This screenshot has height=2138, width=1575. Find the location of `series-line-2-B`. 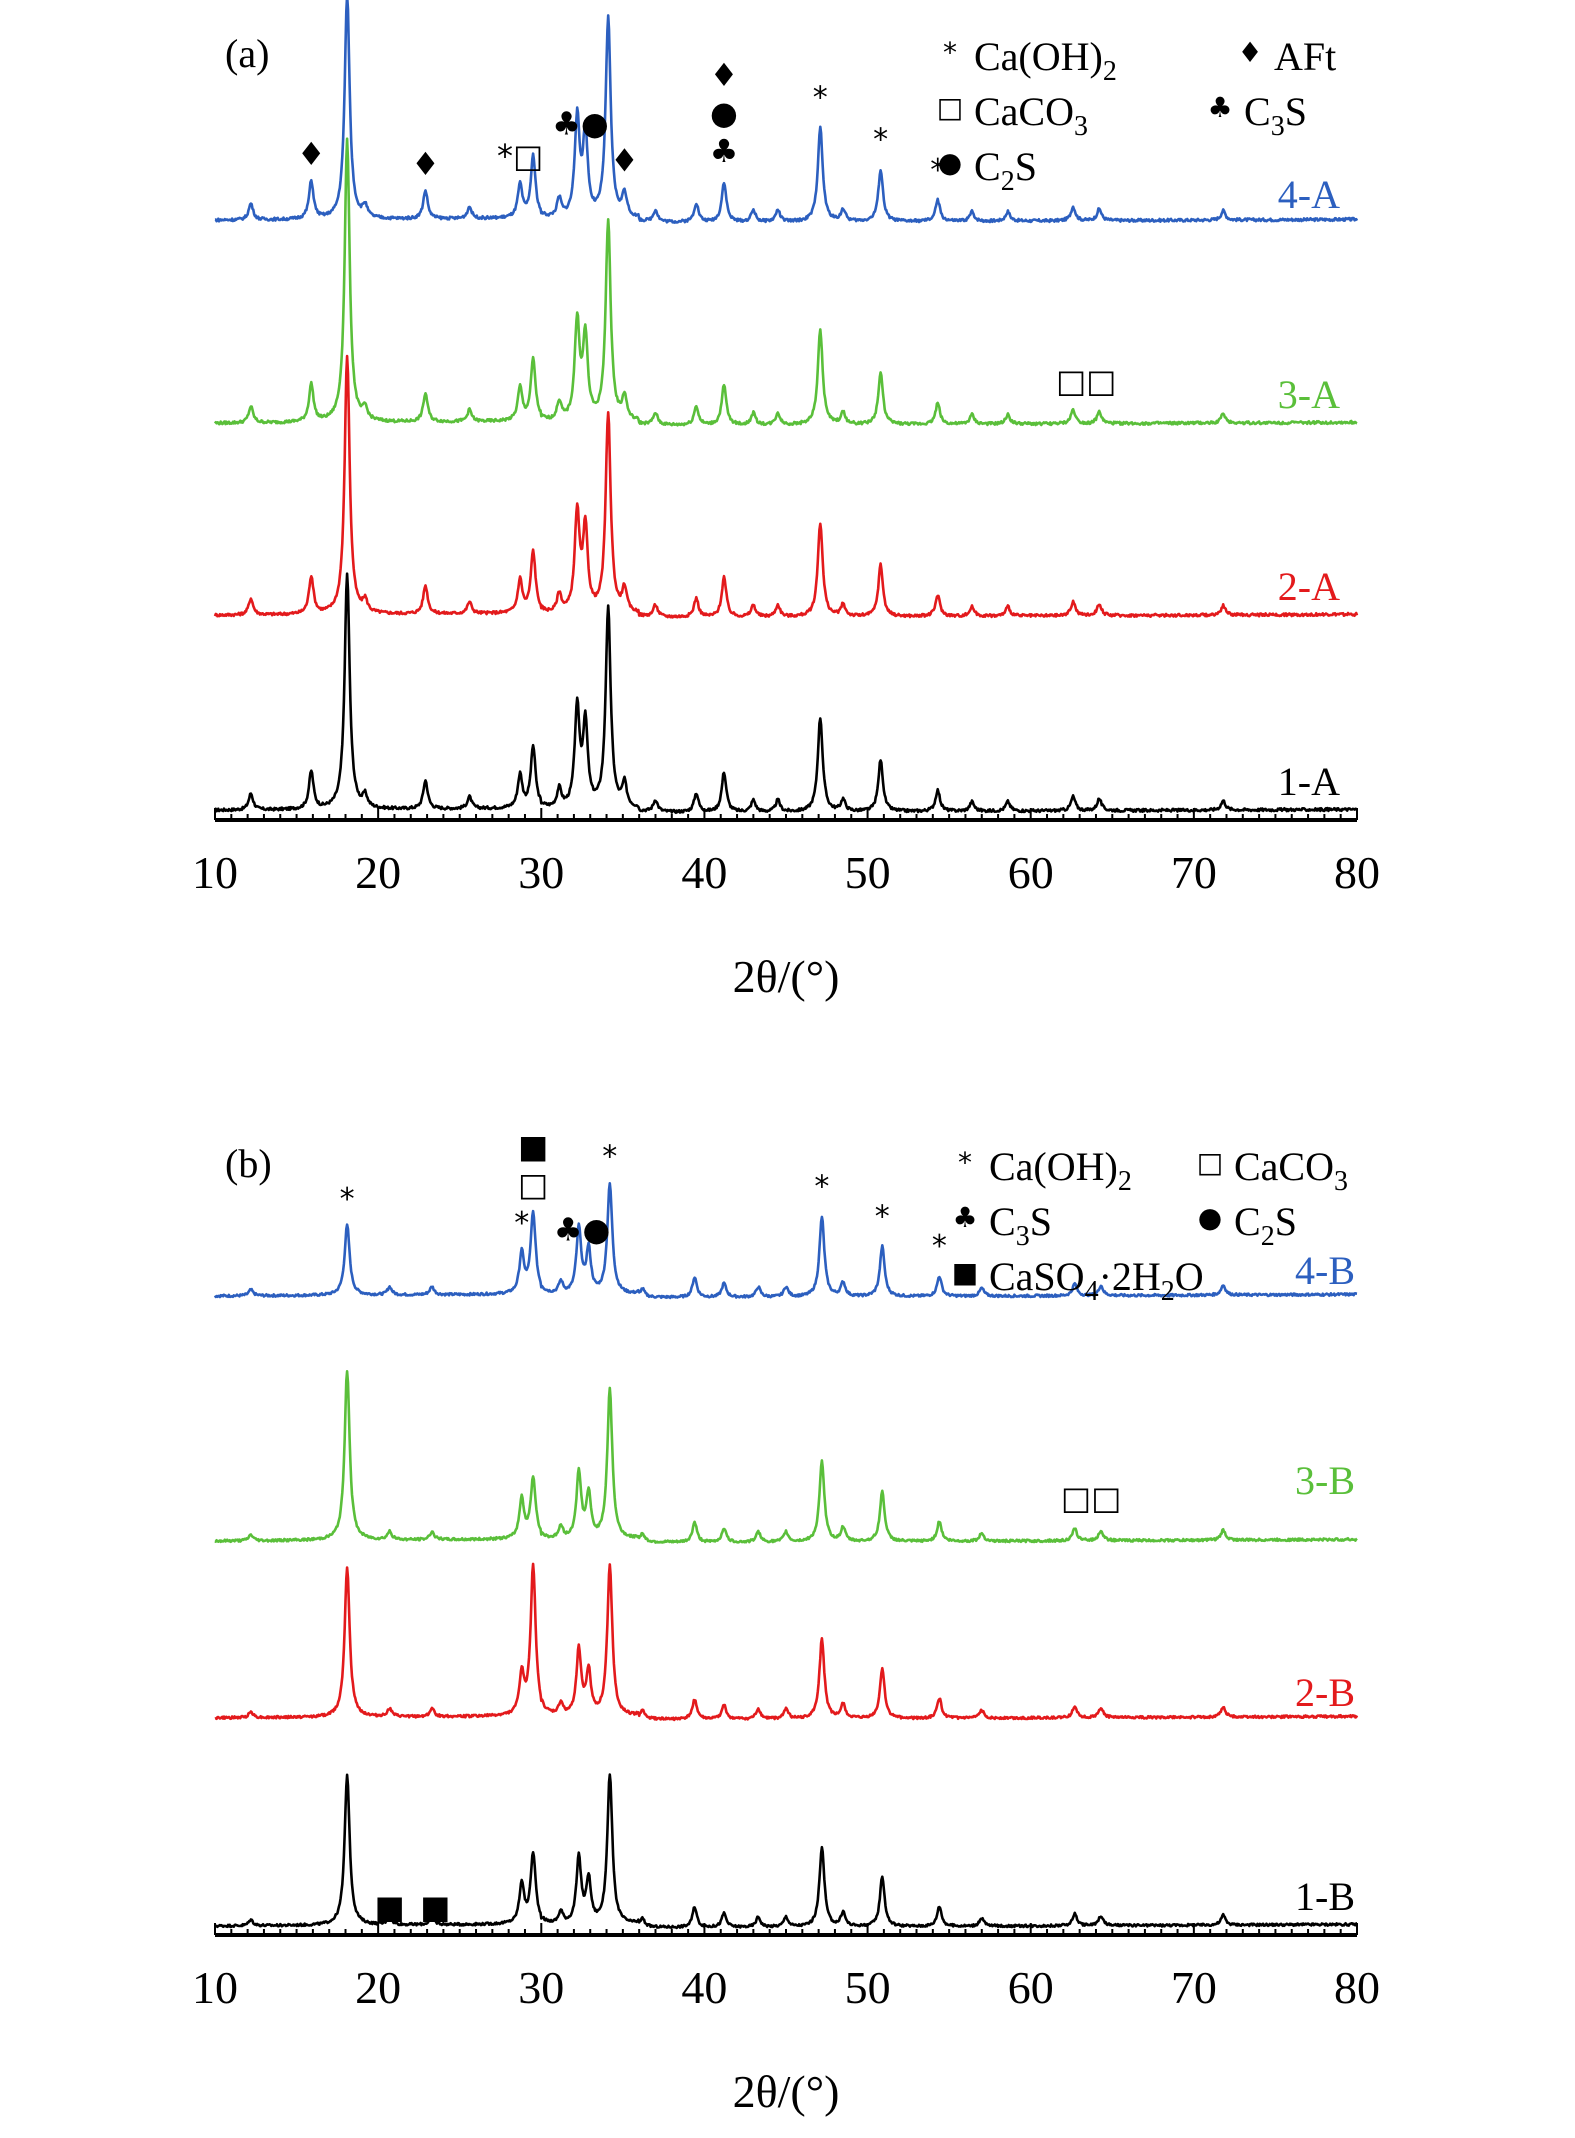

series-line-2-B is located at coordinates (786, 1642).